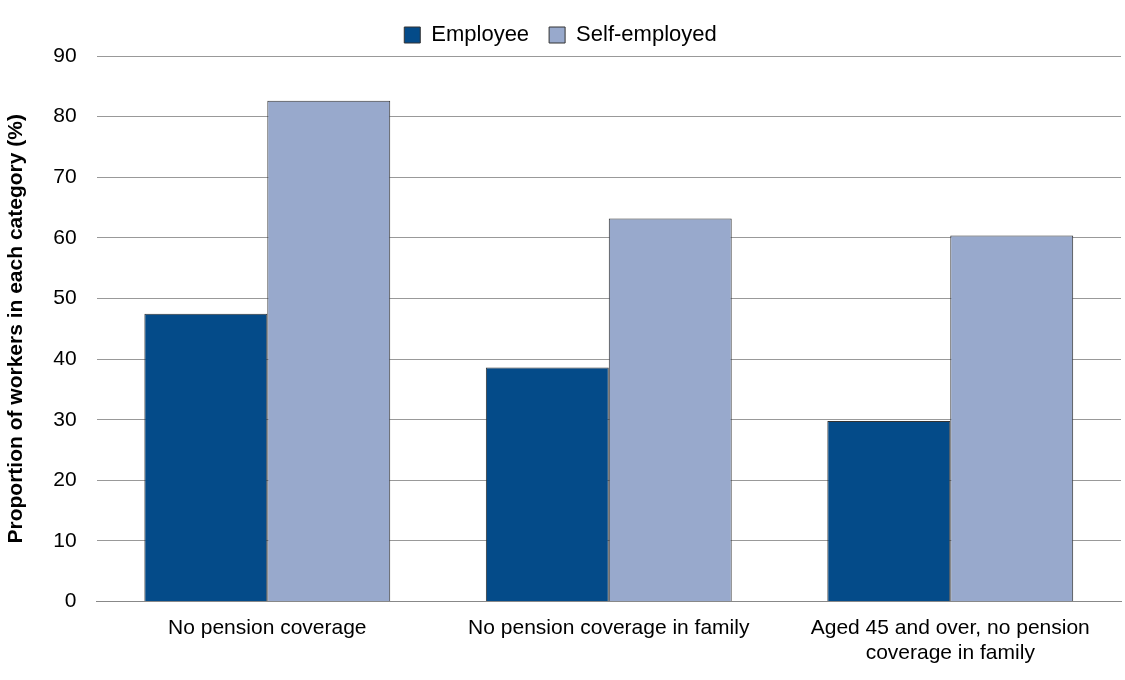 This screenshot has height=680, width=1125. What do you see at coordinates (65, 176) in the screenshot?
I see `y-tick-label: 70` at bounding box center [65, 176].